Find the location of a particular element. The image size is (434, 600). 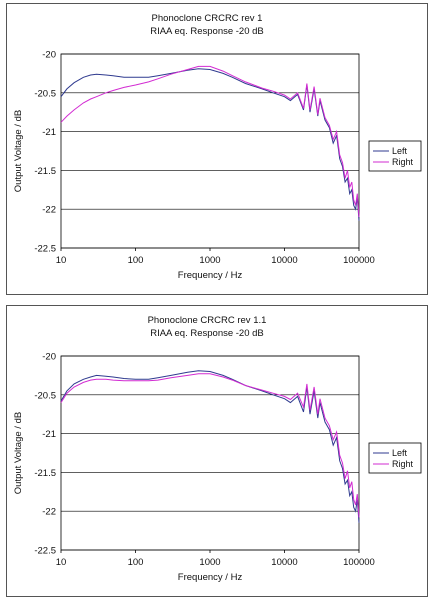

chart-title: Phonoclone CRCRC rev 1 is located at coordinates (207, 18).